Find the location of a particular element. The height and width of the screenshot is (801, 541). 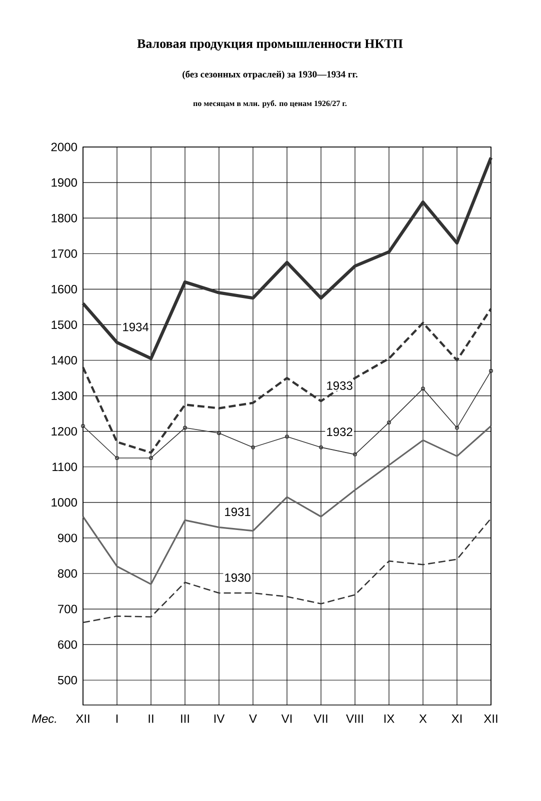

y-tick-label: 700 is located at coordinates (67, 609).